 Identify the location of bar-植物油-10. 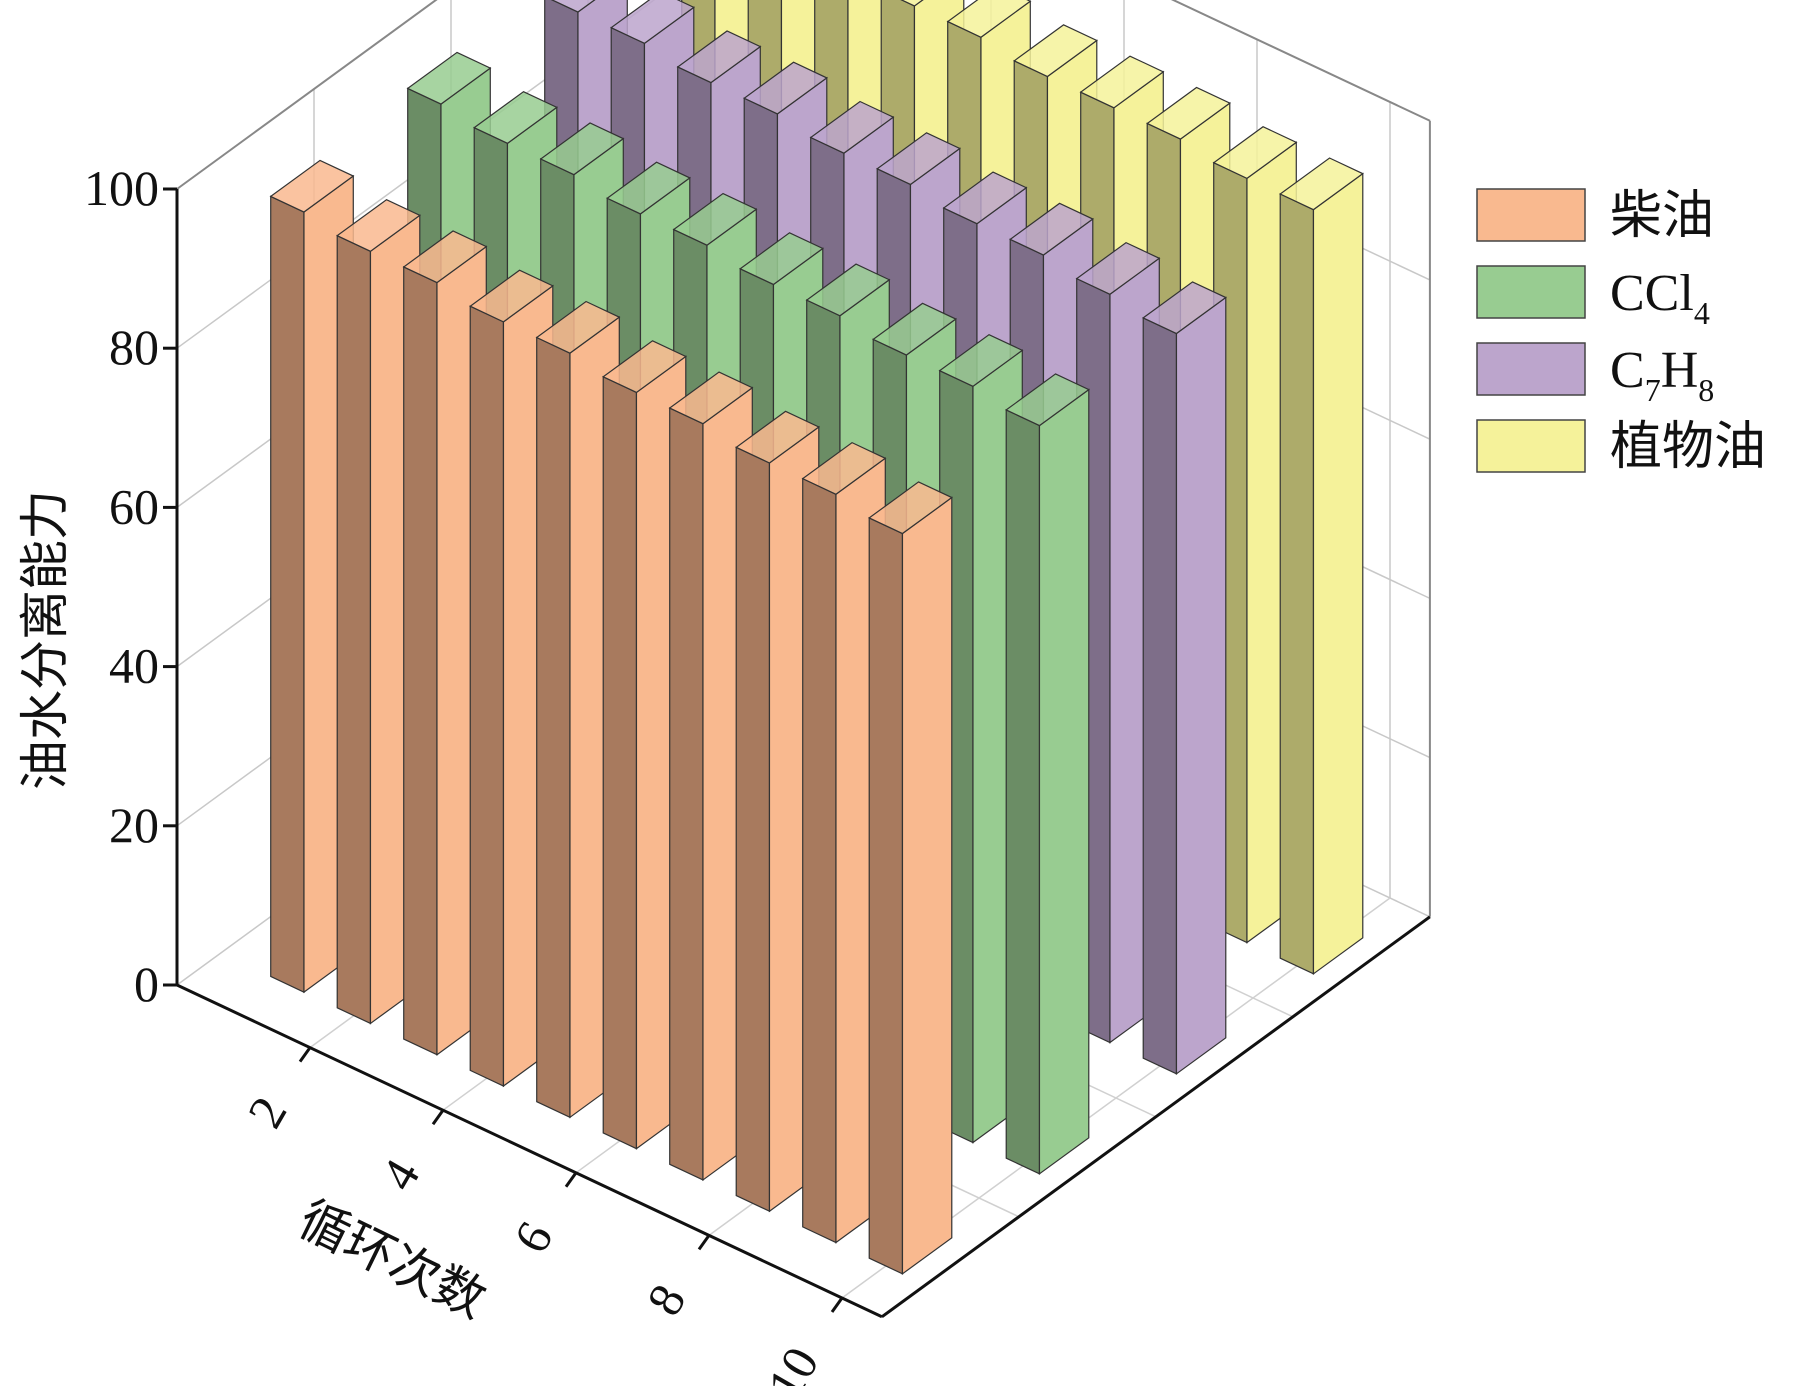
(1321, 566).